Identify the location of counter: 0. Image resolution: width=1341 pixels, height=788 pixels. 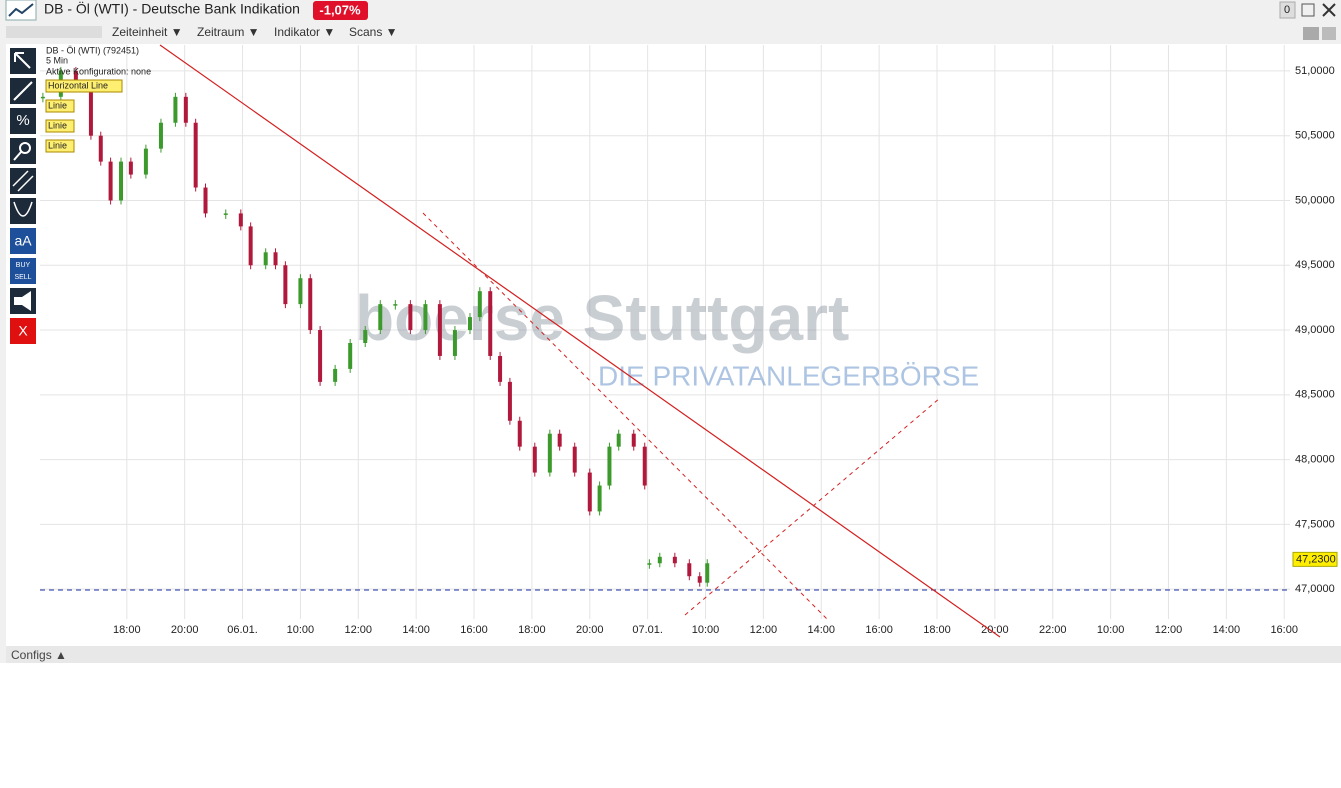
(1287, 10).